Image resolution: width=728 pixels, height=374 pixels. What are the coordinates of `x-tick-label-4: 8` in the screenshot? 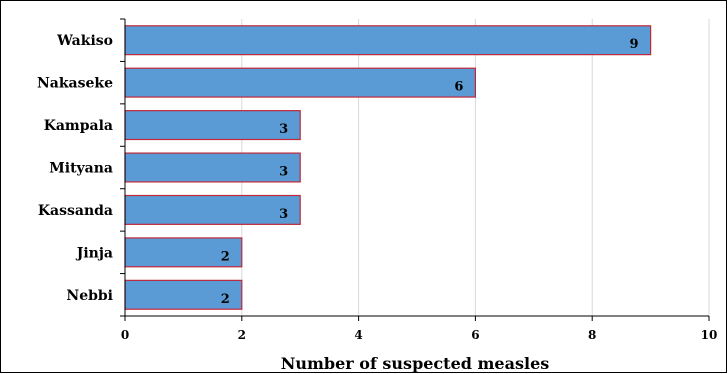 It's located at (592, 335).